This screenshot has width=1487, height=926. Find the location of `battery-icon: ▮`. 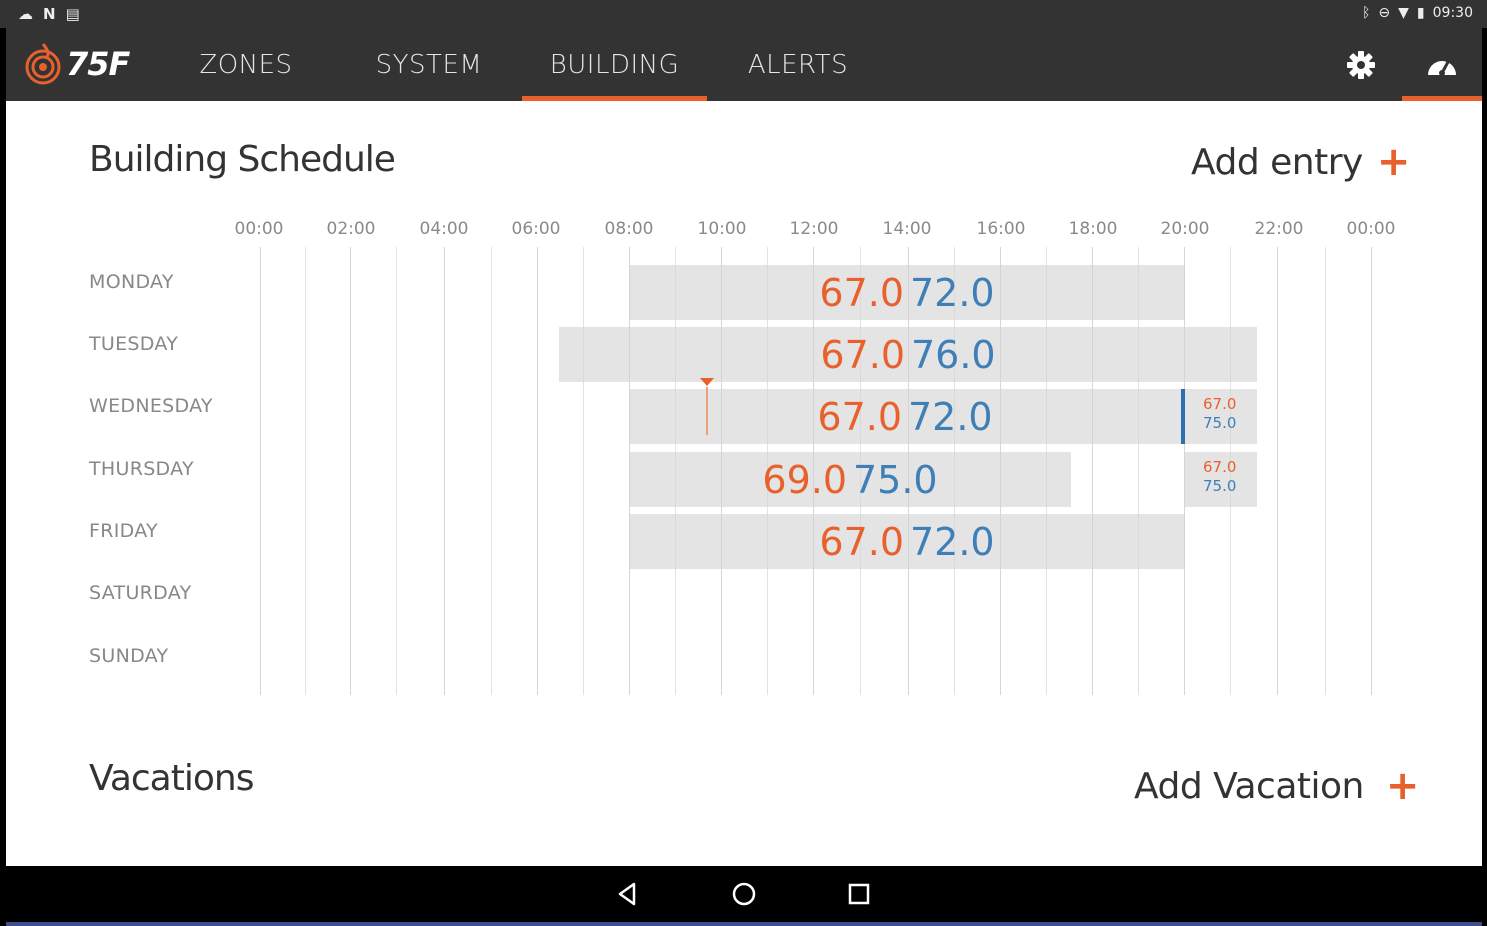

battery-icon: ▮ is located at coordinates (1420, 13).